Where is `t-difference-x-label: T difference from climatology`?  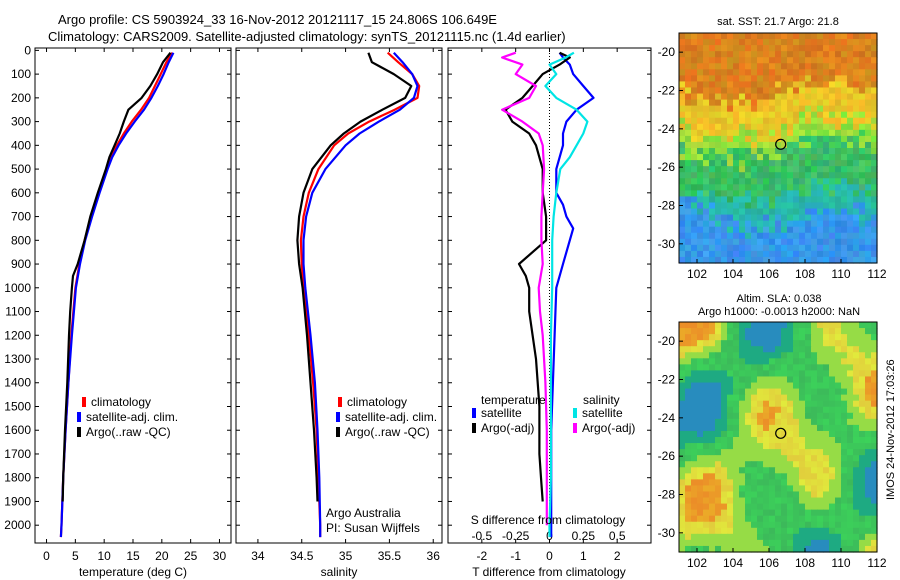
t-difference-x-label: T difference from climatology is located at coordinates (549, 572).